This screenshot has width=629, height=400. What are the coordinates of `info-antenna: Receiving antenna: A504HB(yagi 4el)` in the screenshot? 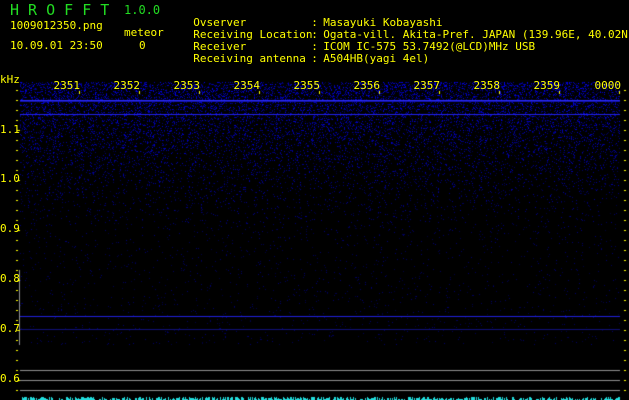 It's located at (304, 52).